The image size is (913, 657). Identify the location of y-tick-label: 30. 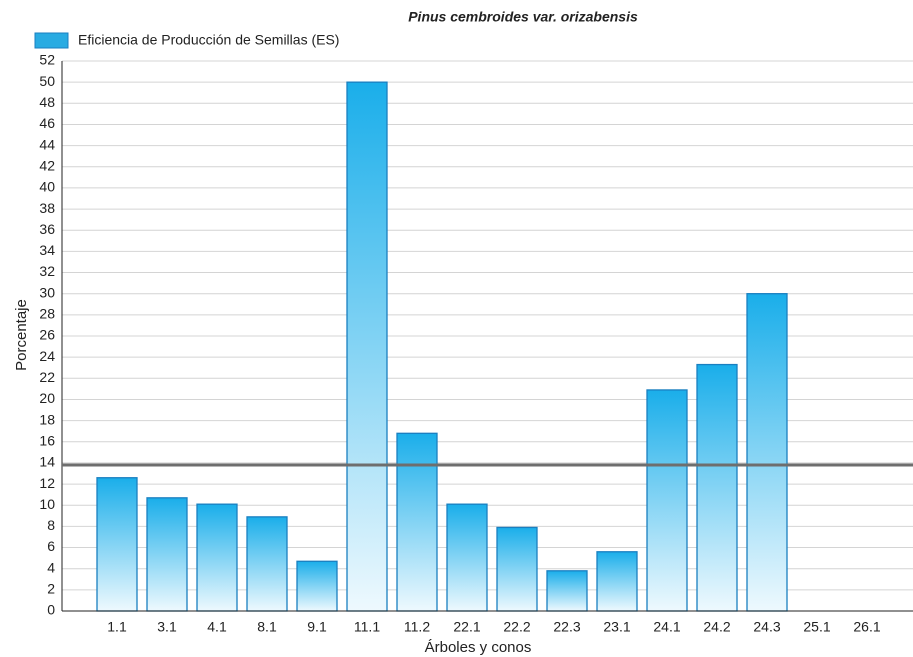
(47, 292).